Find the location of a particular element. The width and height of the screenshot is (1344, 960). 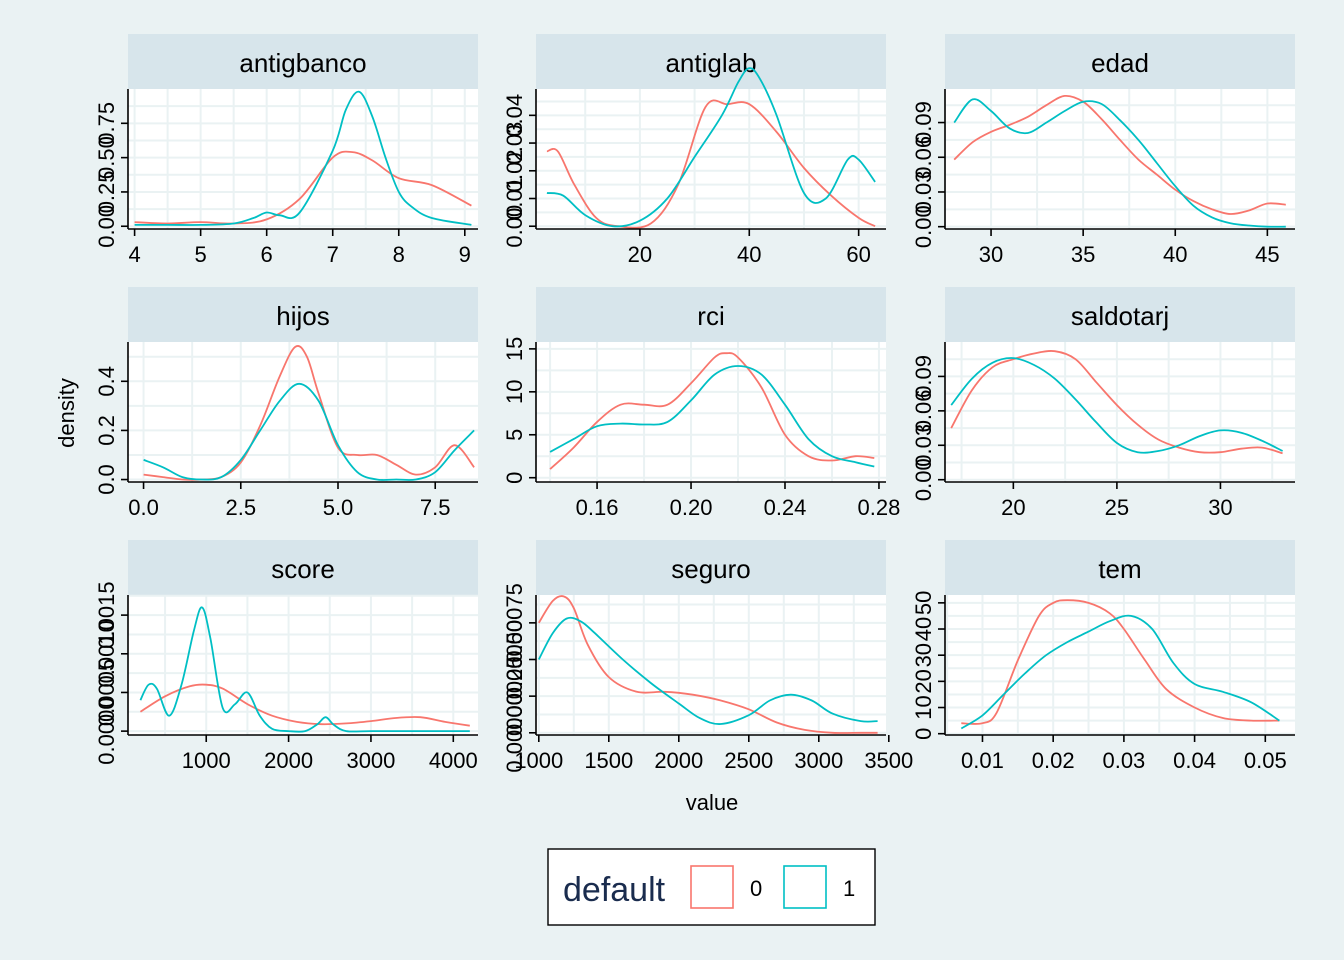

facet-title: seguro is located at coordinates (711, 569).